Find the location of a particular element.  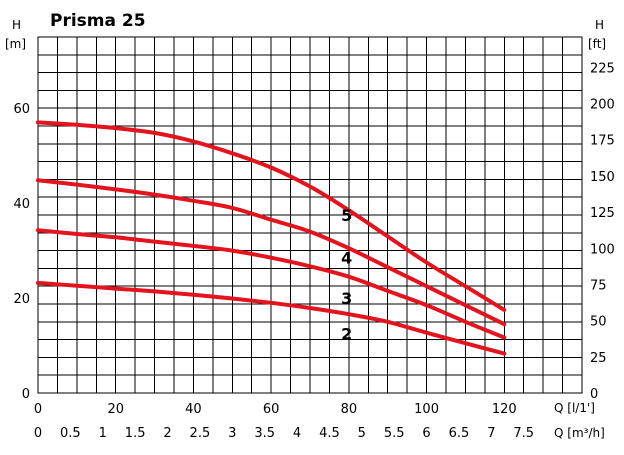

x-secondary-tick-label: 2 is located at coordinates (167, 433).